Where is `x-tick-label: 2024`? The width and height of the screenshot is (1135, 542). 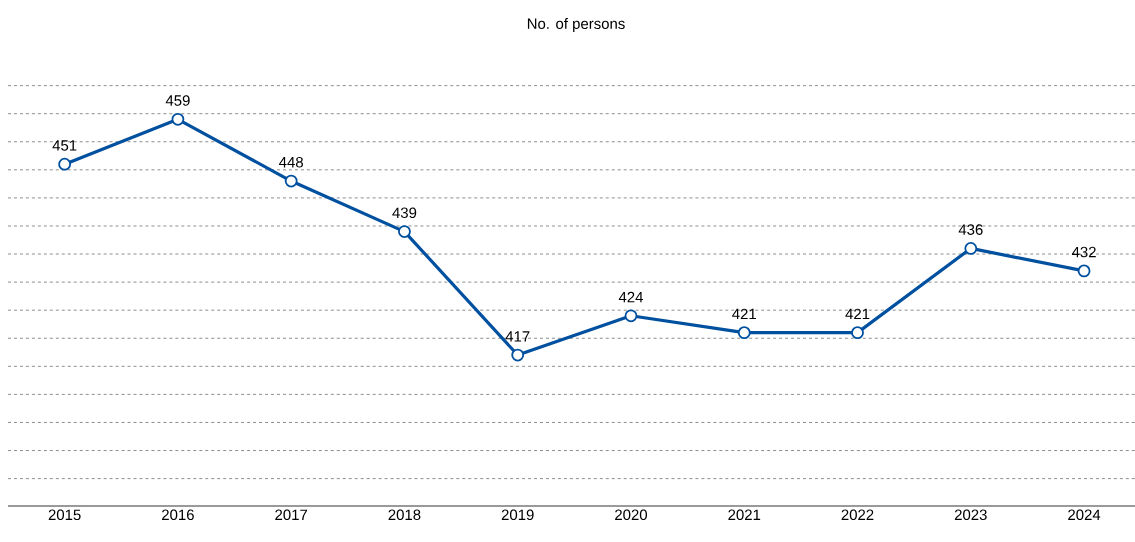
x-tick-label: 2024 is located at coordinates (1084, 515).